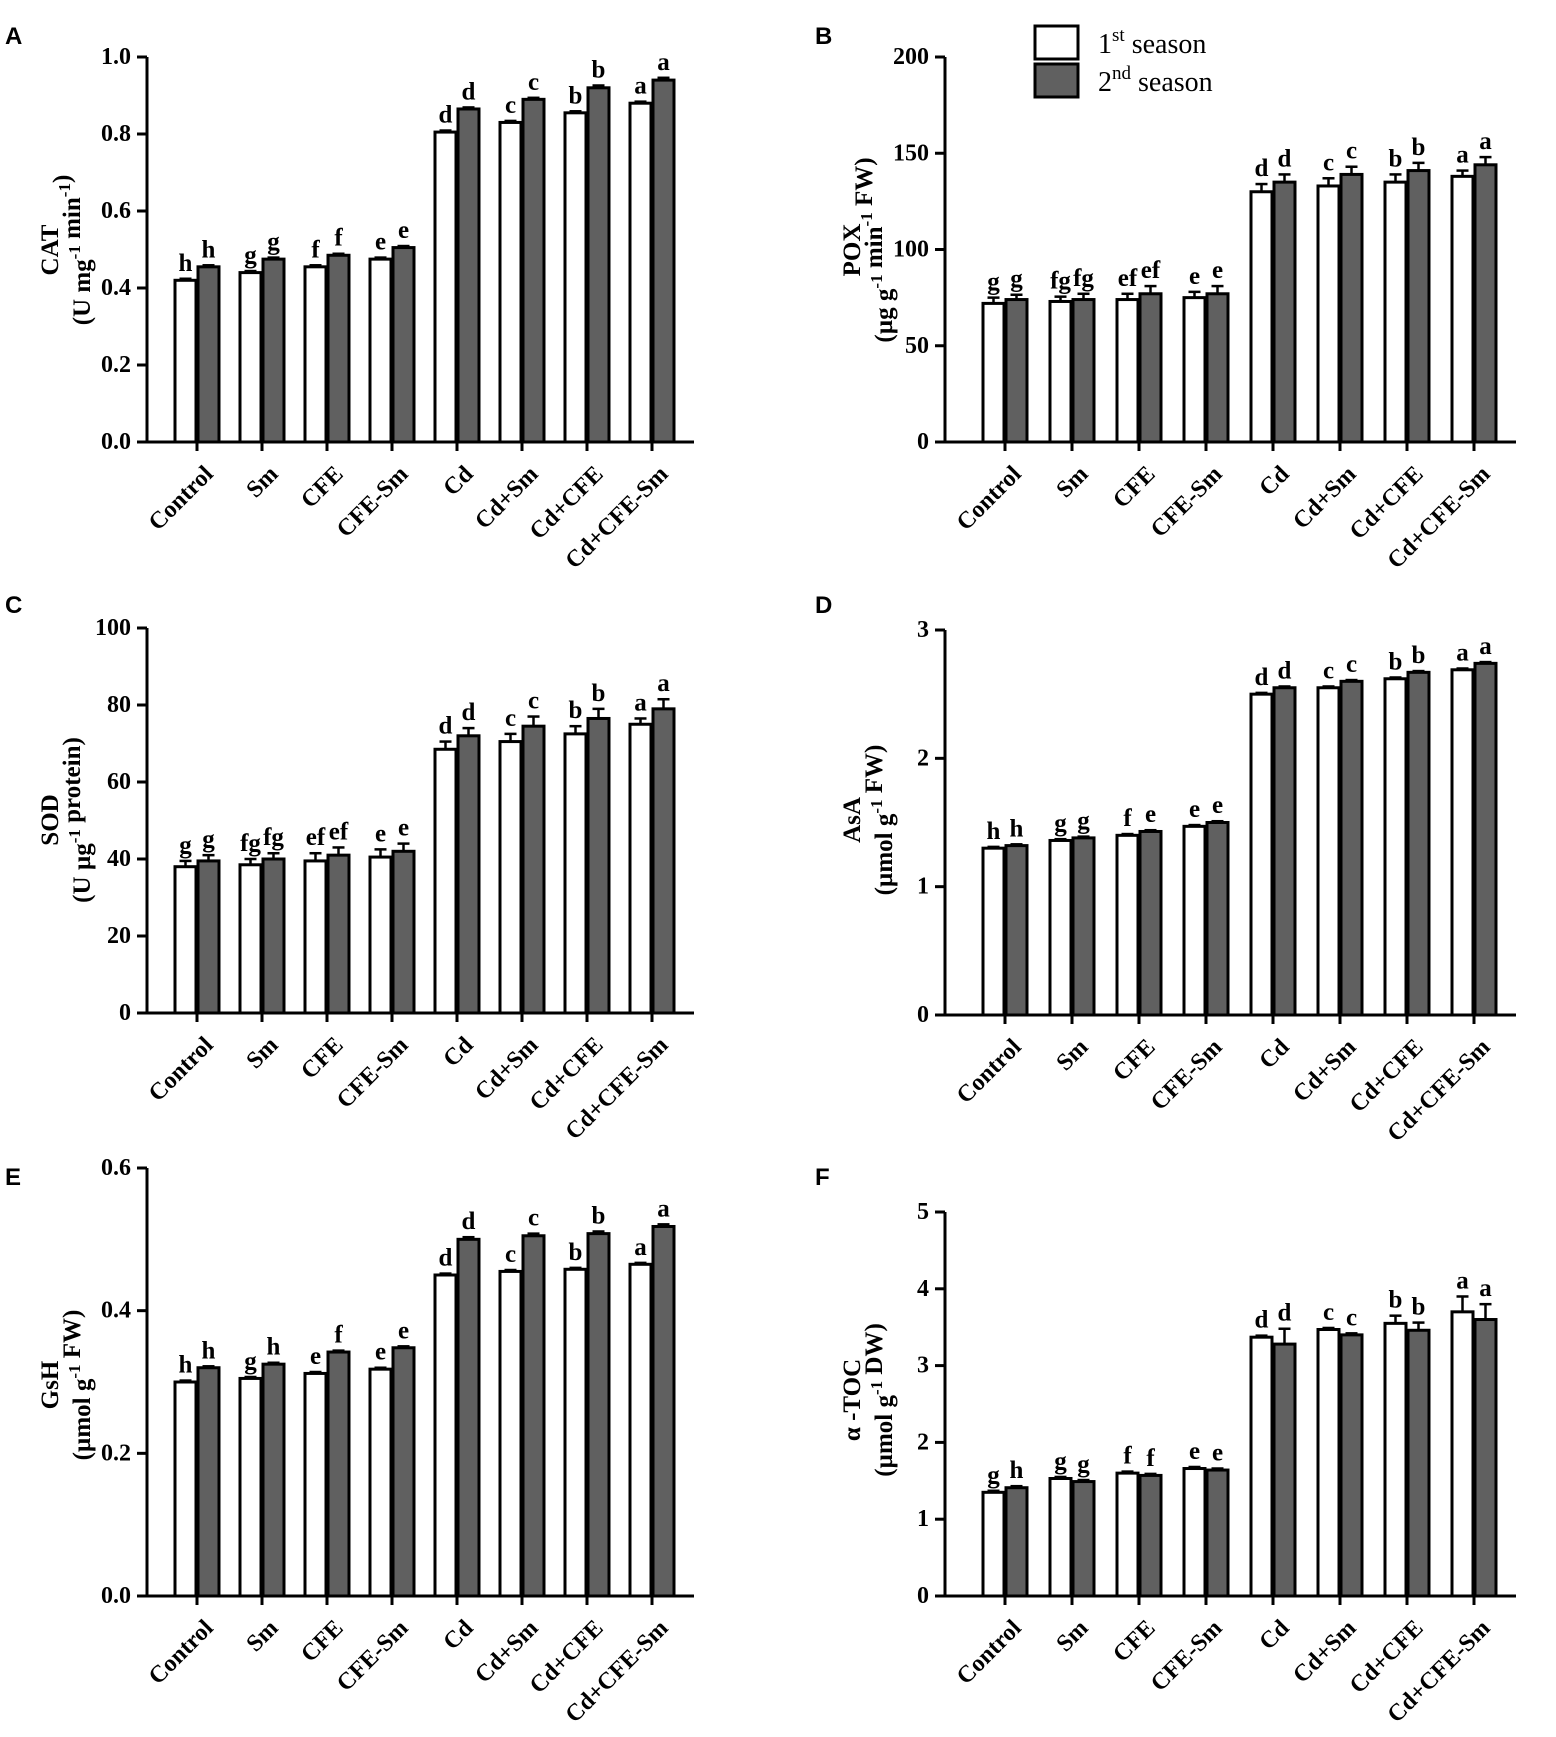 The width and height of the screenshot is (1556, 1737). Describe the element at coordinates (1056, 42) in the screenshot. I see `legend-swatch` at that location.